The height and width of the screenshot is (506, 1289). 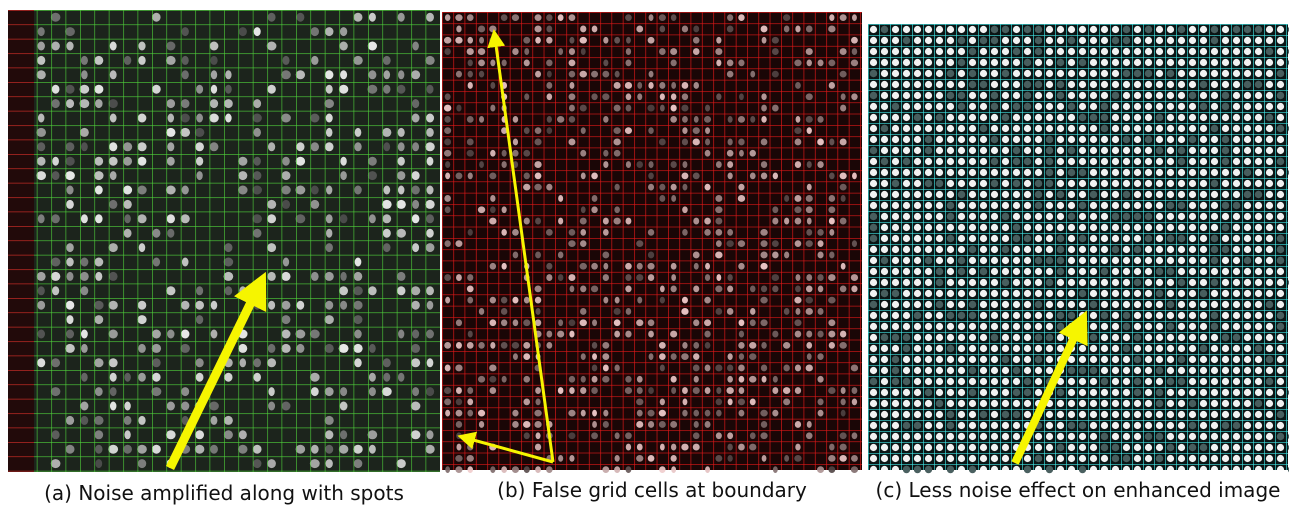 I want to click on caption: (a) Noise amplified along with spots, so click(x=224, y=493).